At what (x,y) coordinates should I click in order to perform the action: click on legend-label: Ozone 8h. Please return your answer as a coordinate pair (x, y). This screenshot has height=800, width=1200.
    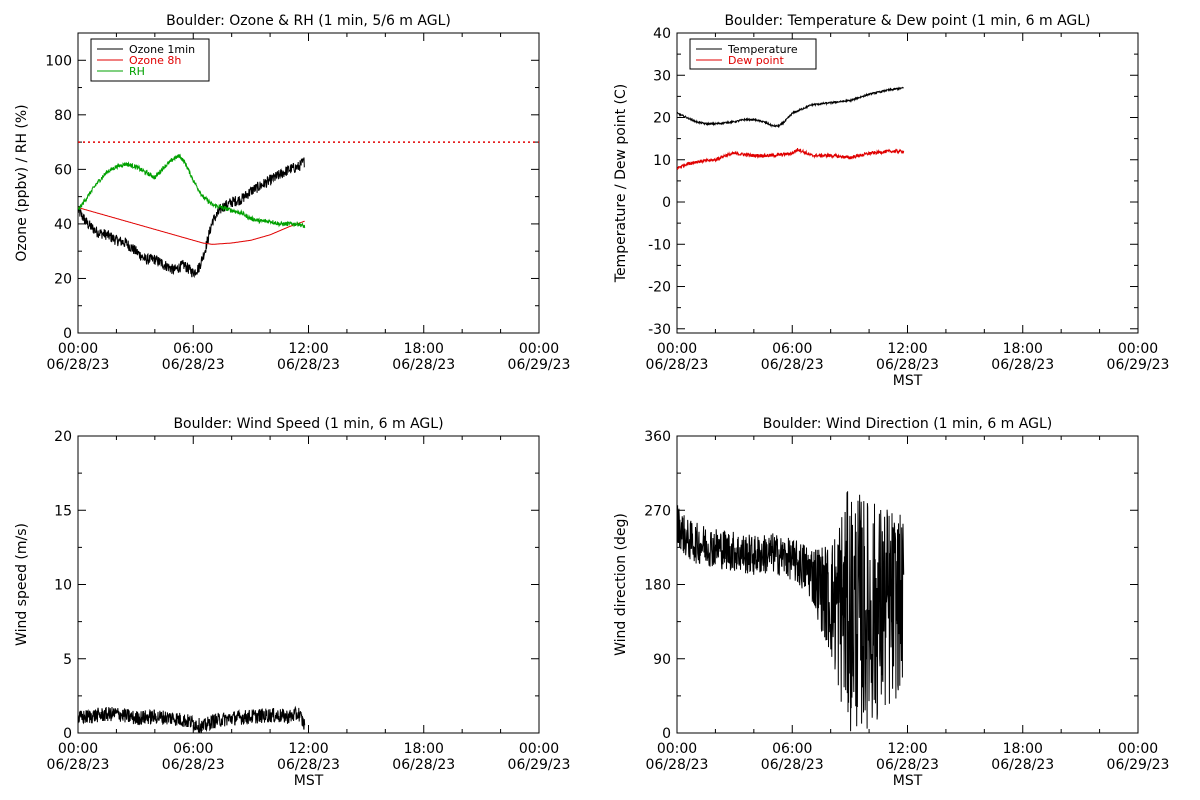
    Looking at the image, I should click on (155, 60).